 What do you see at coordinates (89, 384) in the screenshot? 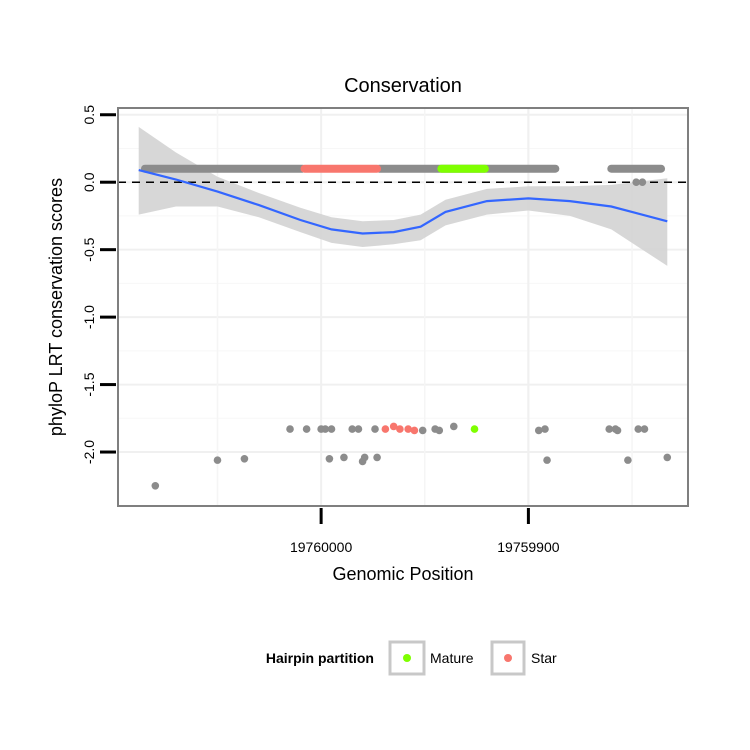
I see `y-tick-label: -1.5` at bounding box center [89, 384].